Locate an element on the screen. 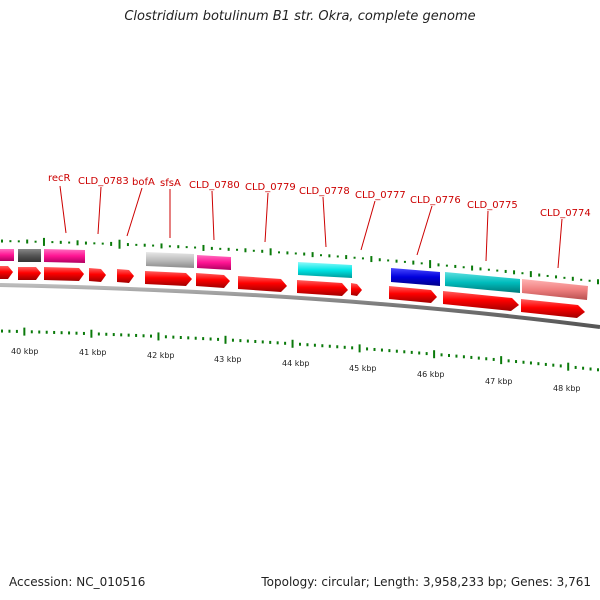  label-leaders is located at coordinates (311, 227).